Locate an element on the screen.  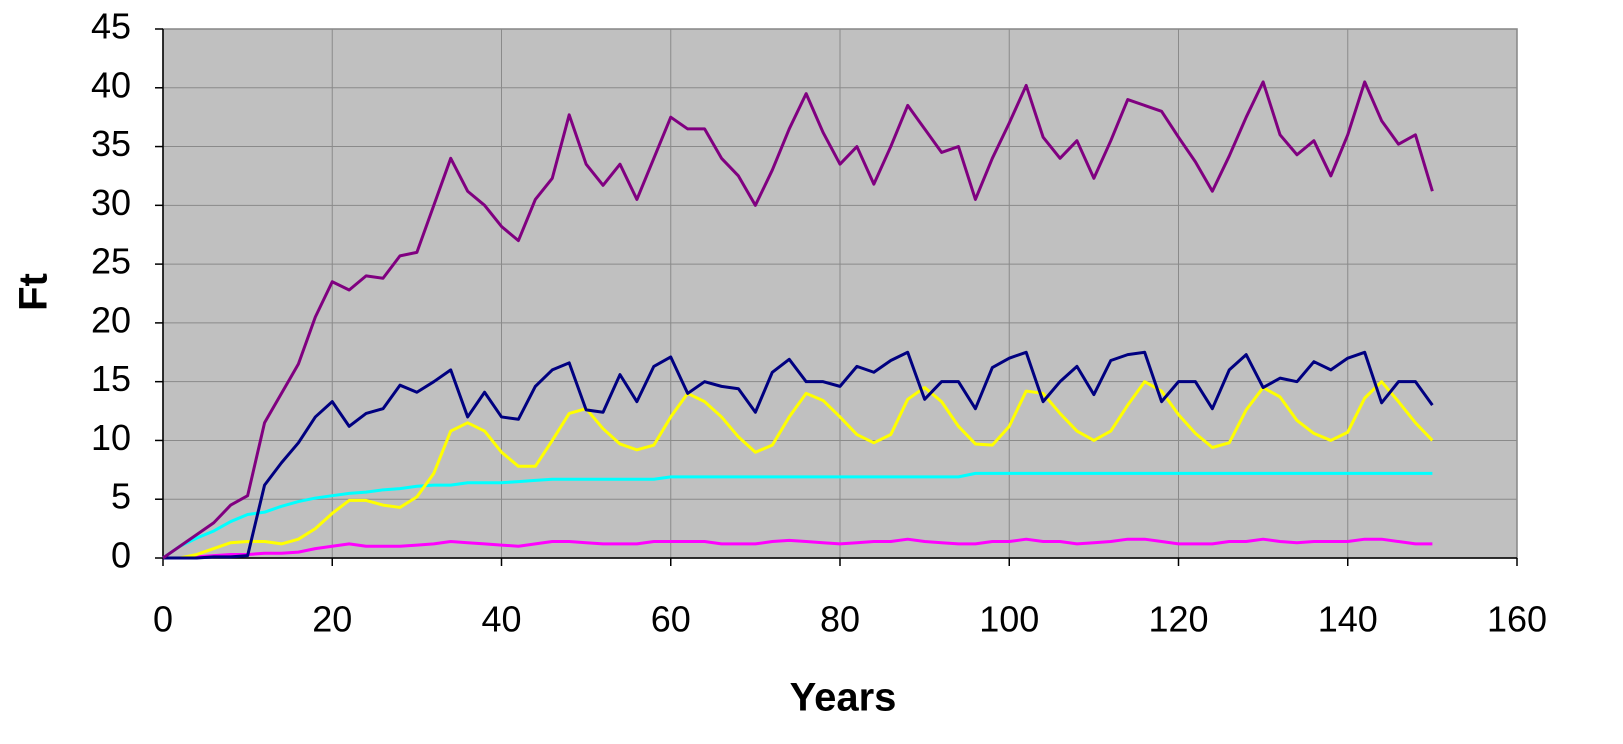
y-tick-label: 15 is located at coordinates (111, 378).